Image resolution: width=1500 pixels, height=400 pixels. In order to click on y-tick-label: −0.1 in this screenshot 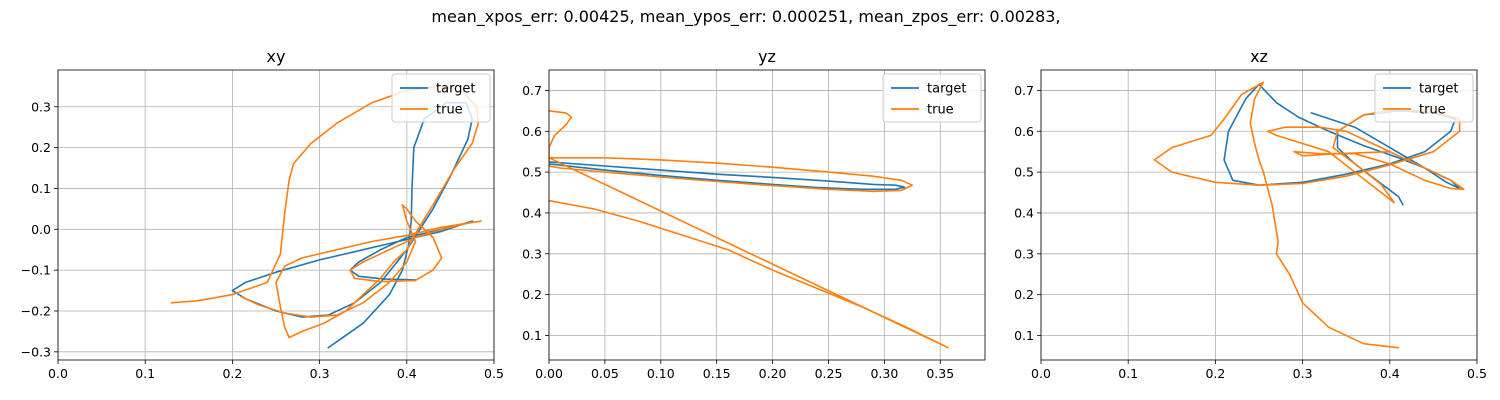, I will do `click(36, 270)`.